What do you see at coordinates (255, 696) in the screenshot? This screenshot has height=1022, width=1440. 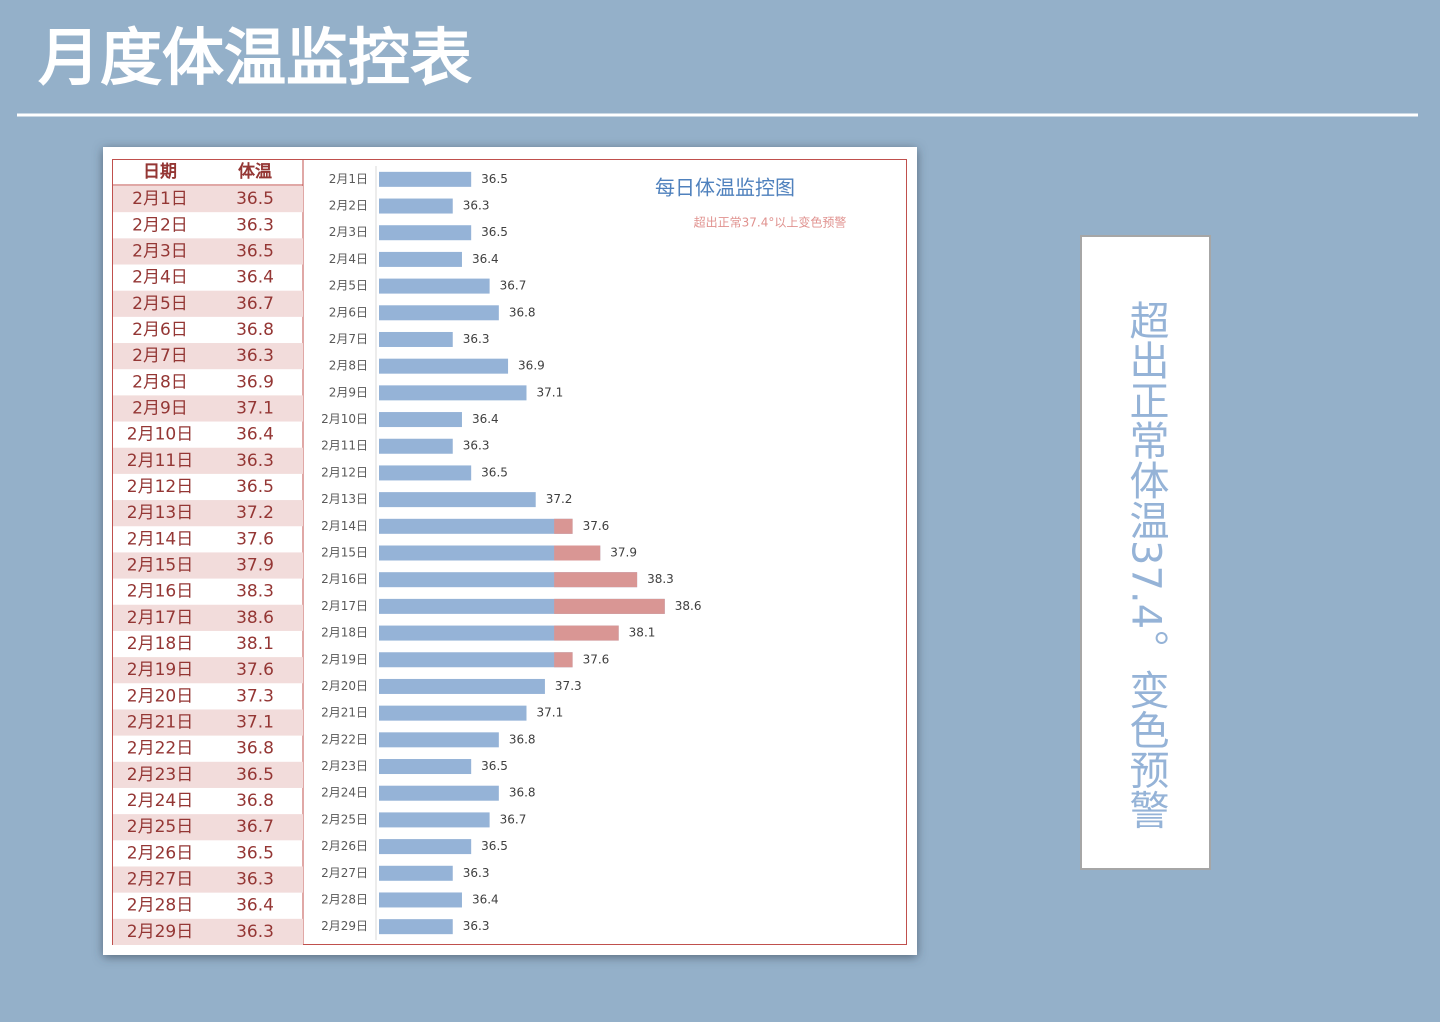 I see `table-temp: 37.3` at bounding box center [255, 696].